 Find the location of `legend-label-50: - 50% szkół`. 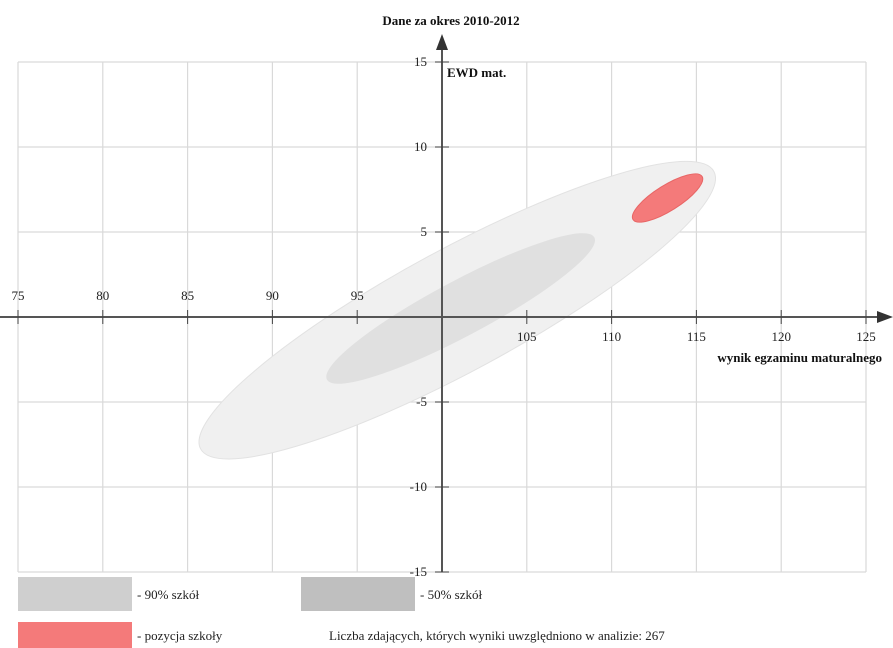

legend-label-50: - 50% szkół is located at coordinates (451, 594).